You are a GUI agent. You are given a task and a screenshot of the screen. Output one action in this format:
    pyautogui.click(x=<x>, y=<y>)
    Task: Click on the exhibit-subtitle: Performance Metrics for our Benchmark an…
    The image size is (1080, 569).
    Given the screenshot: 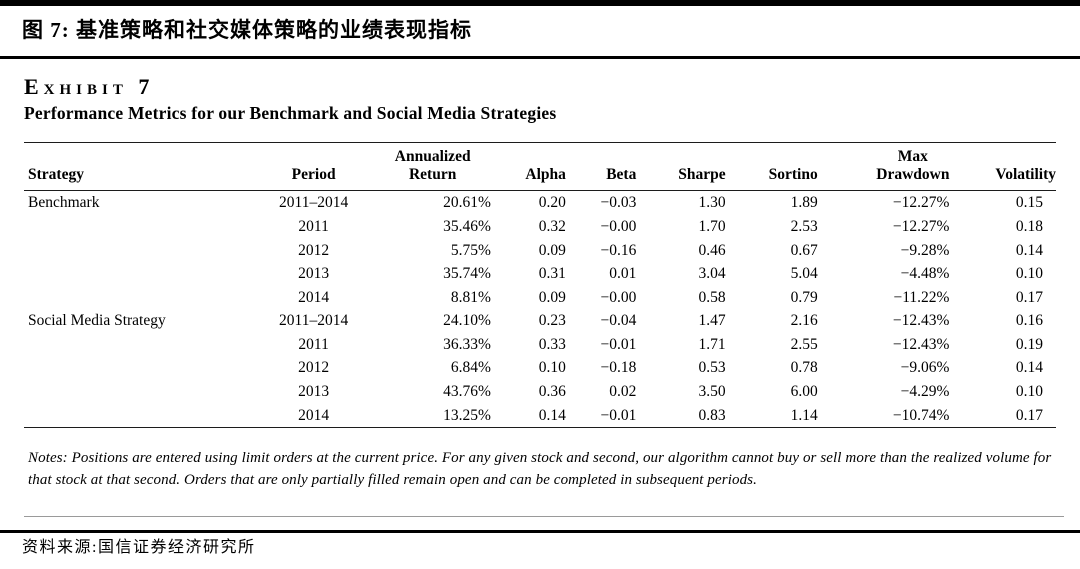 What is the action you would take?
    pyautogui.click(x=290, y=112)
    